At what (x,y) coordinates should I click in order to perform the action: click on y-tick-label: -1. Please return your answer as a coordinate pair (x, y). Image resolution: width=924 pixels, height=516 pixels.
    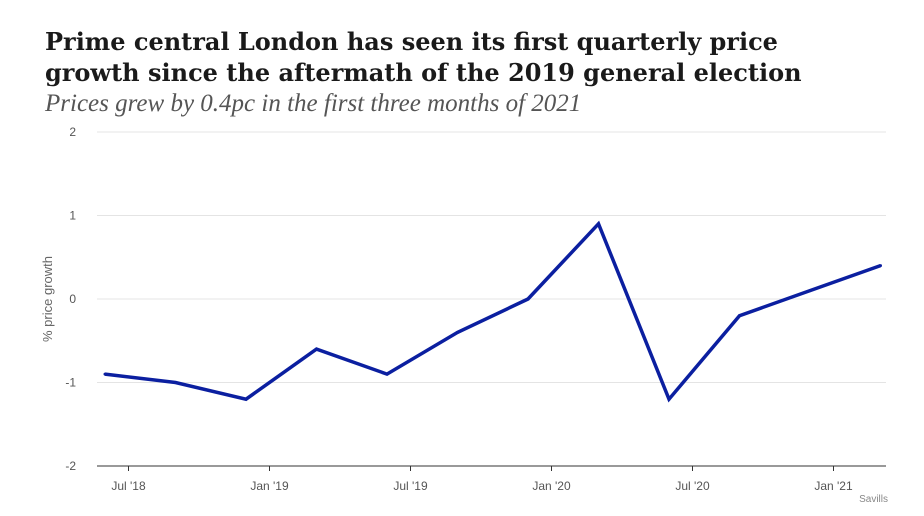
    Looking at the image, I should click on (70, 383).